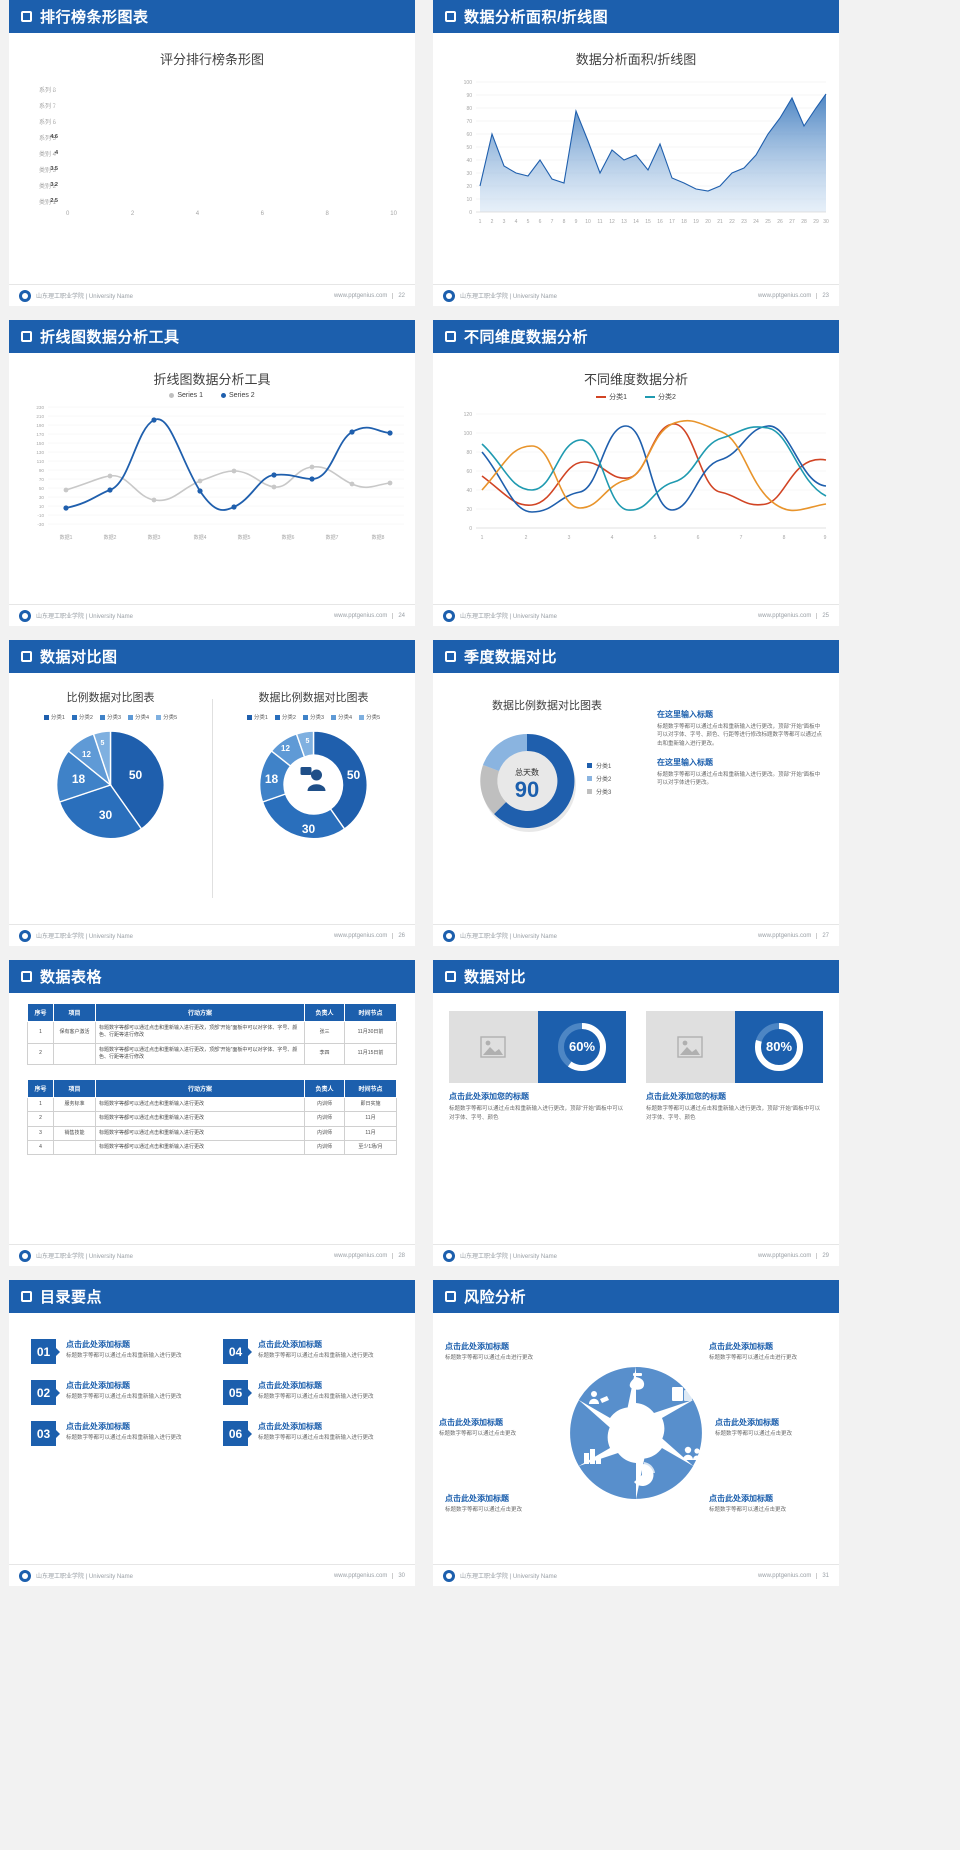  I want to click on slide-title: 排行榜条形图表, so click(94, 17).